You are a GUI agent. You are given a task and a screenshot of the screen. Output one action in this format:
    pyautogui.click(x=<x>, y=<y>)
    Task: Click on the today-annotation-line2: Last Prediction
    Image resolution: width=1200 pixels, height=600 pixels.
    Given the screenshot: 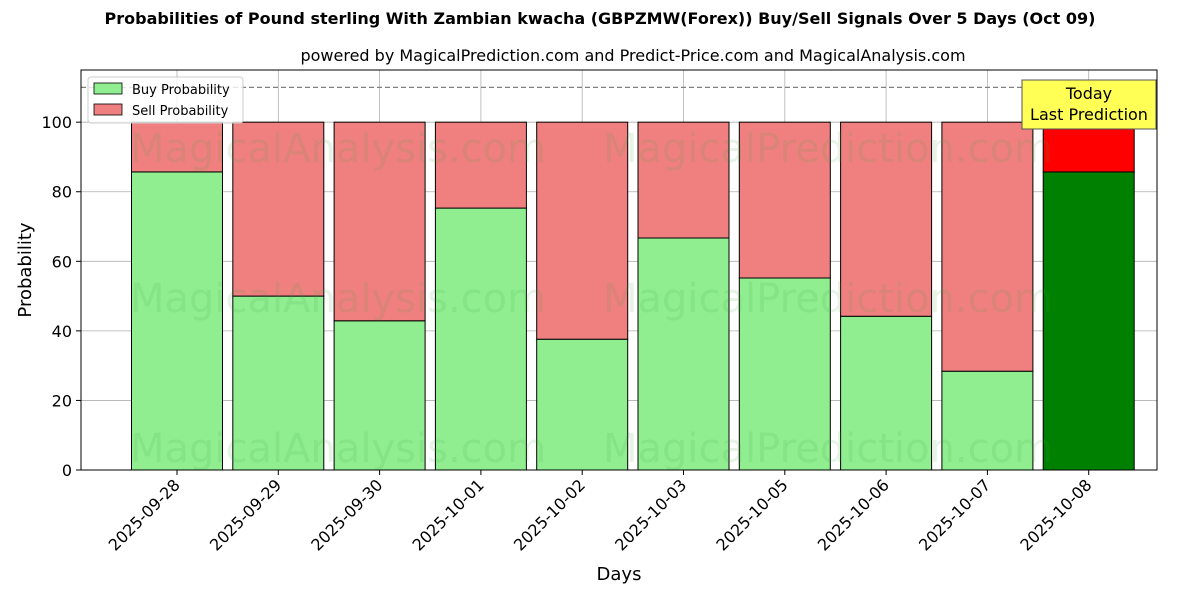 What is the action you would take?
    pyautogui.click(x=1089, y=114)
    